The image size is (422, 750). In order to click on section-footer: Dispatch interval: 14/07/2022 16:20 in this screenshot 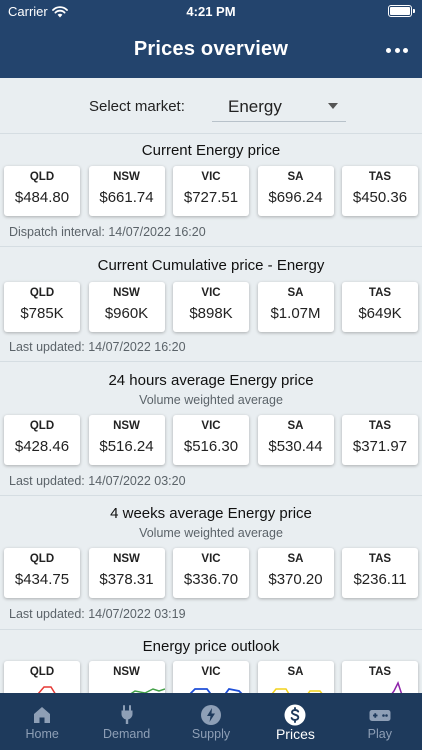, I will do `click(107, 232)`.